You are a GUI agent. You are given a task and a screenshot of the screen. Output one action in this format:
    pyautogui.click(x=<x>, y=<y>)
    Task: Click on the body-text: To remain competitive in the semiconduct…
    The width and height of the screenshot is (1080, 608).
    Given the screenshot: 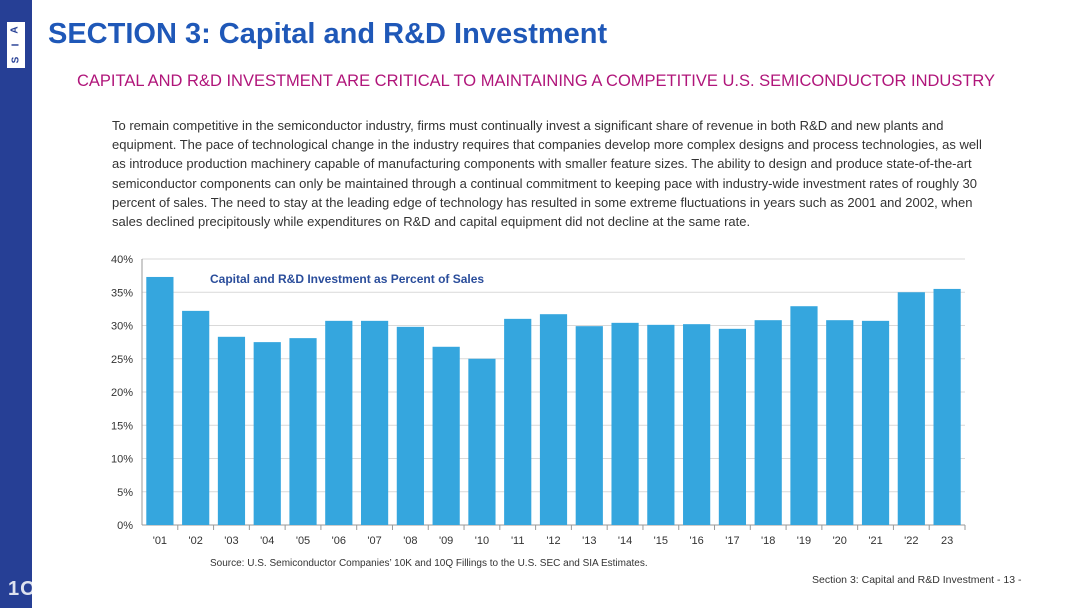 What is the action you would take?
    pyautogui.click(x=547, y=174)
    